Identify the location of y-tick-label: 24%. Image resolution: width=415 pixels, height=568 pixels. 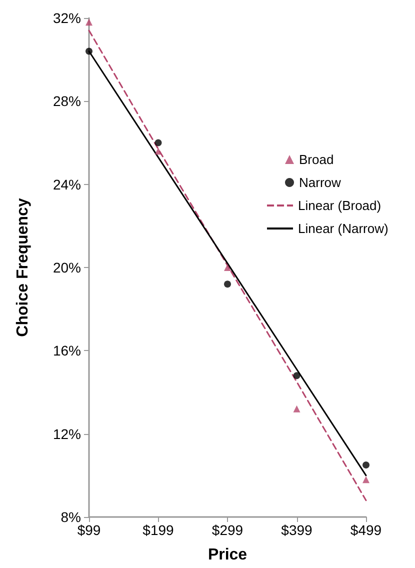
(66, 184).